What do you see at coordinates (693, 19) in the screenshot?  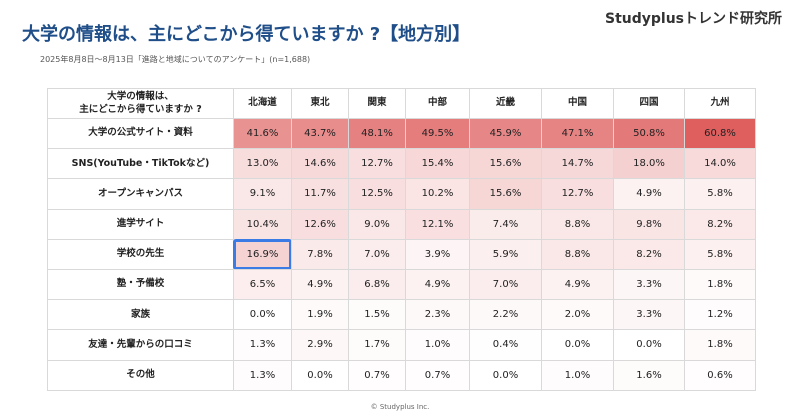 I see `brand: Studyplusトレンド研究所` at bounding box center [693, 19].